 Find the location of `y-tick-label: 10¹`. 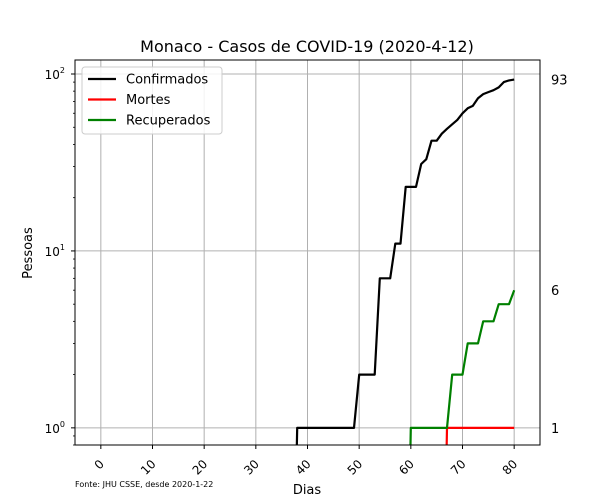

y-tick-label: 10¹ is located at coordinates (55, 251).